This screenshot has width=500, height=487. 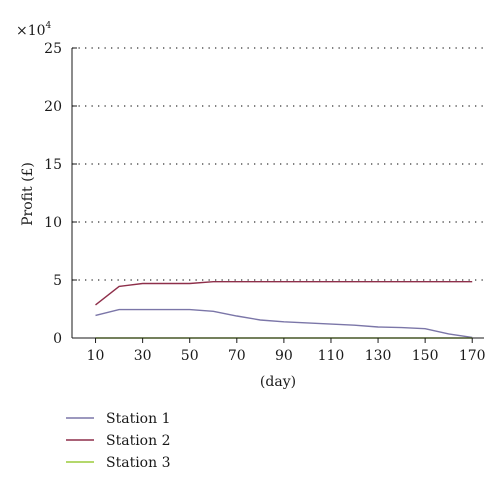 I want to click on y-tick-label: 0, so click(x=57, y=339).